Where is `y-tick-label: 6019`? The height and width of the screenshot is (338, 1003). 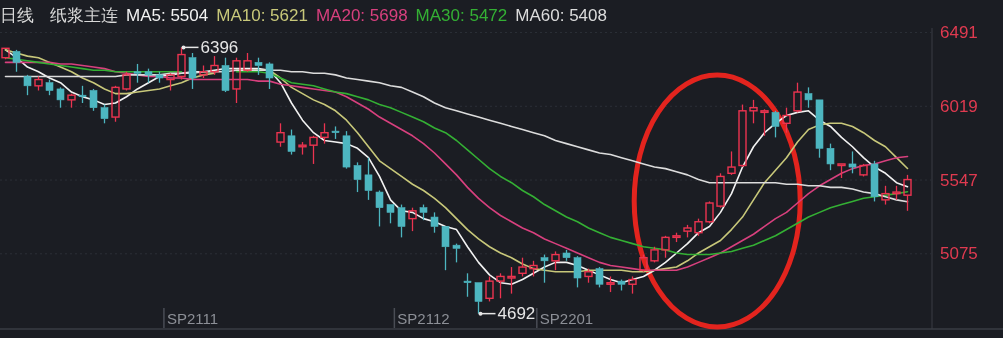 y-tick-label: 6019 is located at coordinates (959, 106).